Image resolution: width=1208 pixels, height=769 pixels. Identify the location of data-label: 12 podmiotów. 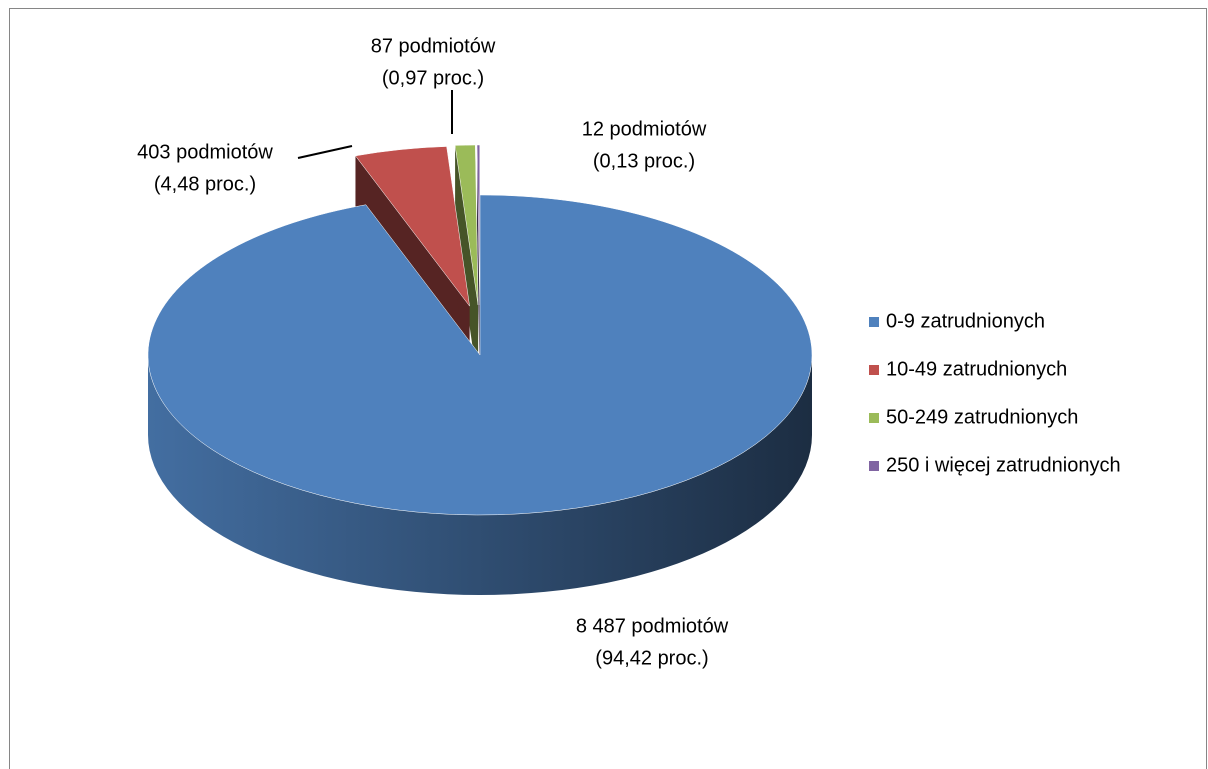
(644, 129).